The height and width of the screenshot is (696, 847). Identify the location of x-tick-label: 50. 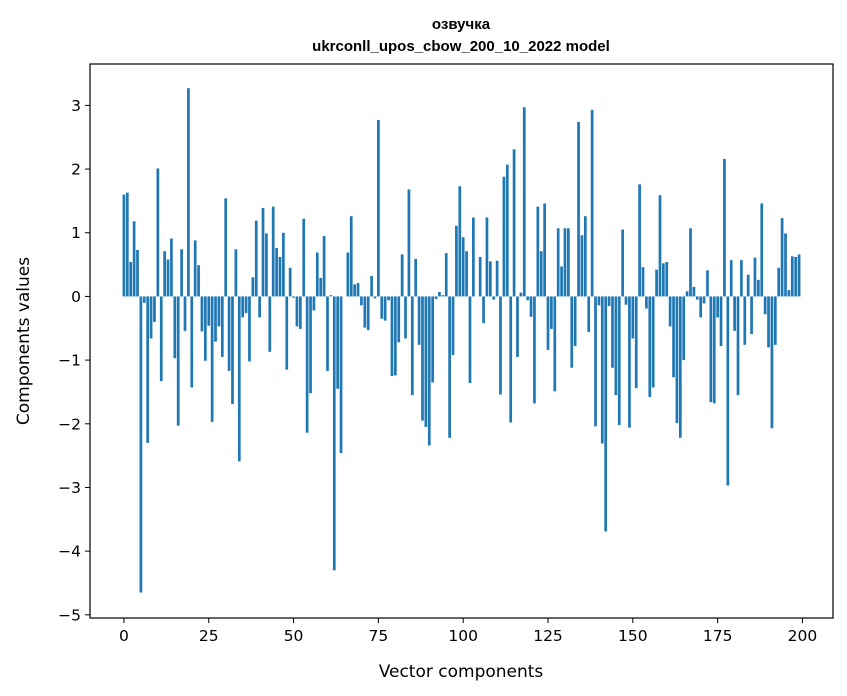
(294, 636).